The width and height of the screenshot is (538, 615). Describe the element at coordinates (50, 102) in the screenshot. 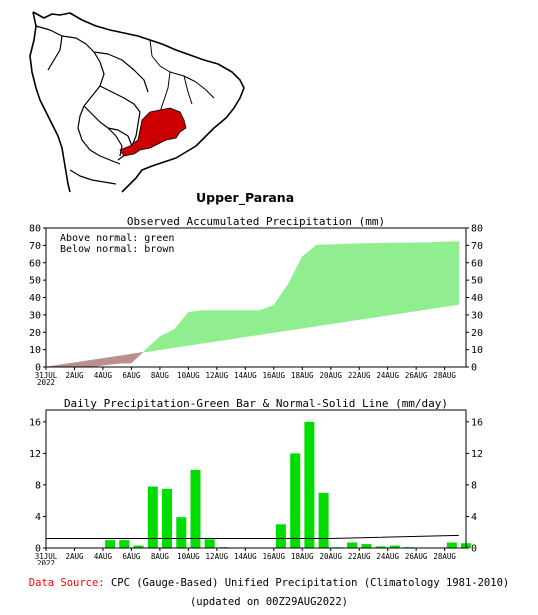

I see `pacific-coast` at that location.